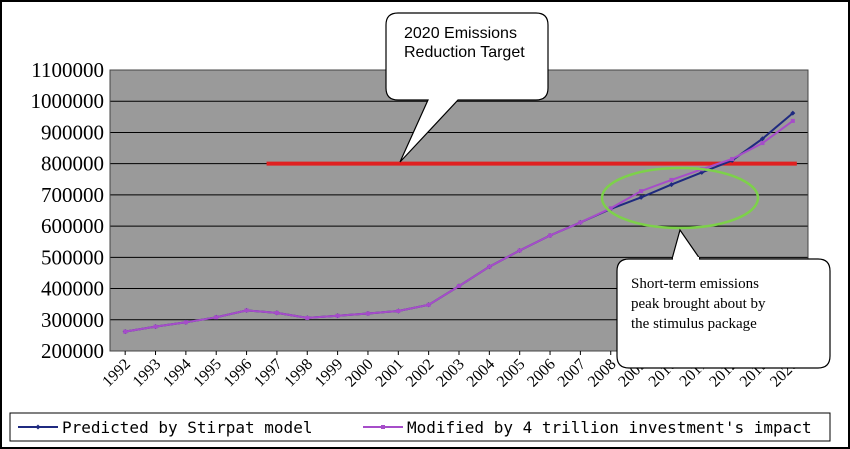 The width and height of the screenshot is (850, 449). Describe the element at coordinates (694, 324) in the screenshot. I see `callout-line: the stimulus package` at that location.